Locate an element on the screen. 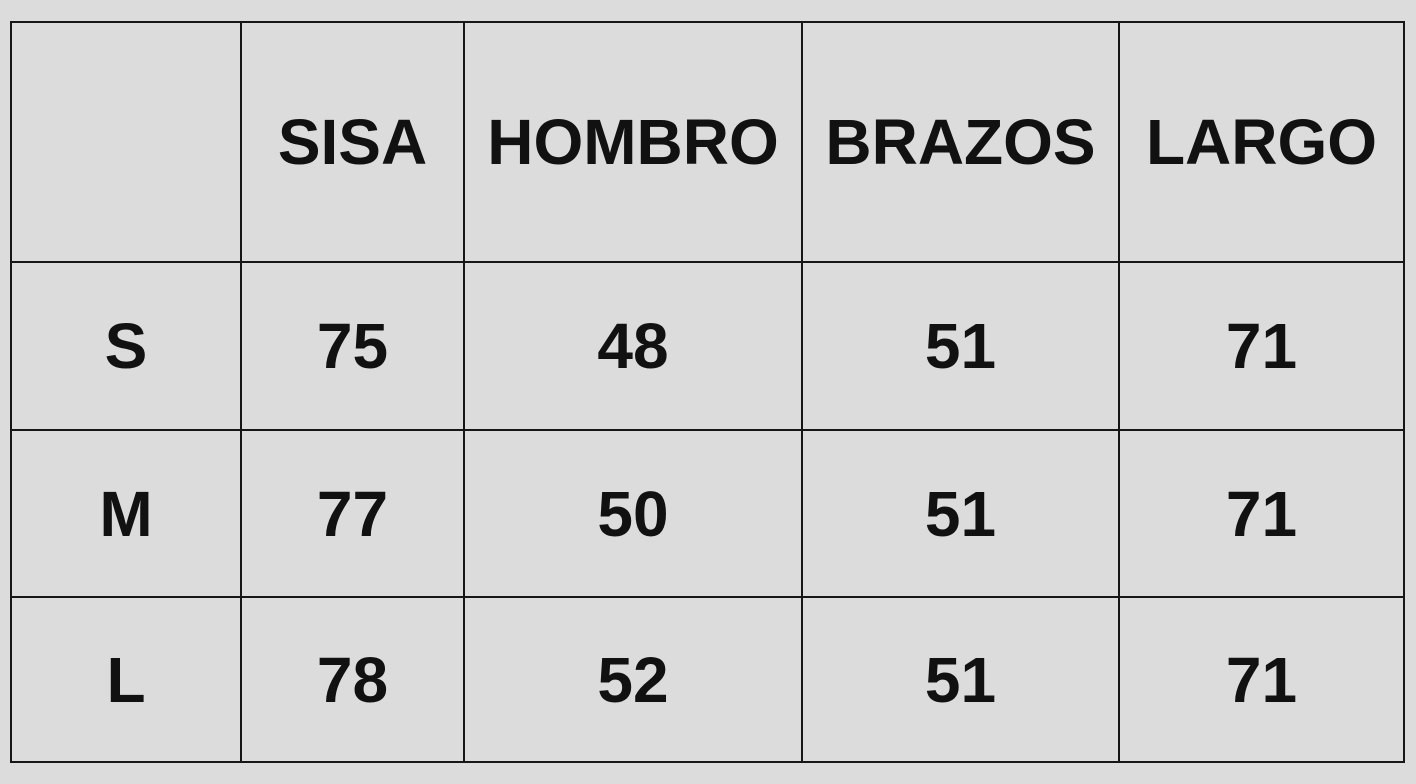 The height and width of the screenshot is (784, 1416). cell-hombro: 52 is located at coordinates (633, 679).